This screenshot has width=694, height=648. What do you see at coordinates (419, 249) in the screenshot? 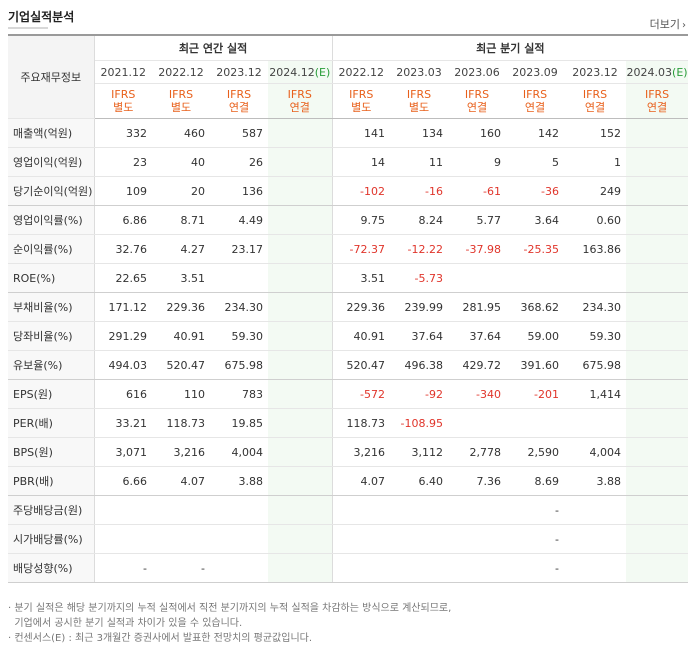
I see `value-cell: -12.22` at bounding box center [419, 249].